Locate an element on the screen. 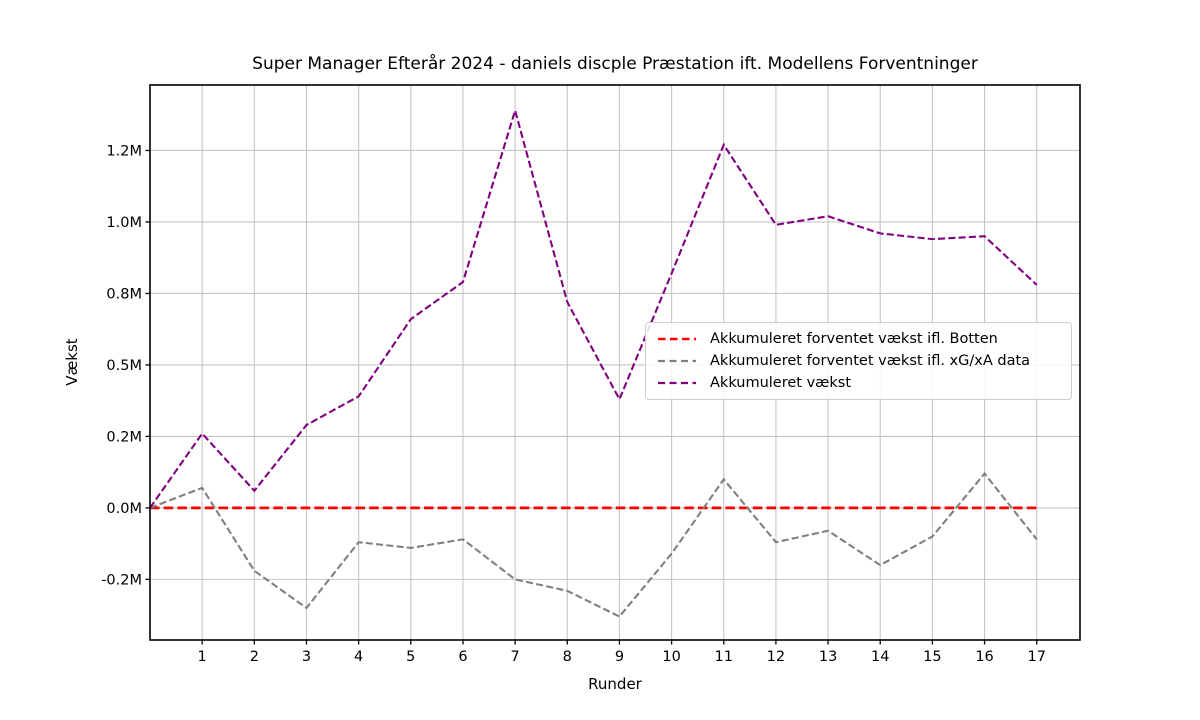 This screenshot has height=720, width=1200. y-tick-label: -0.2M is located at coordinates (121, 580).